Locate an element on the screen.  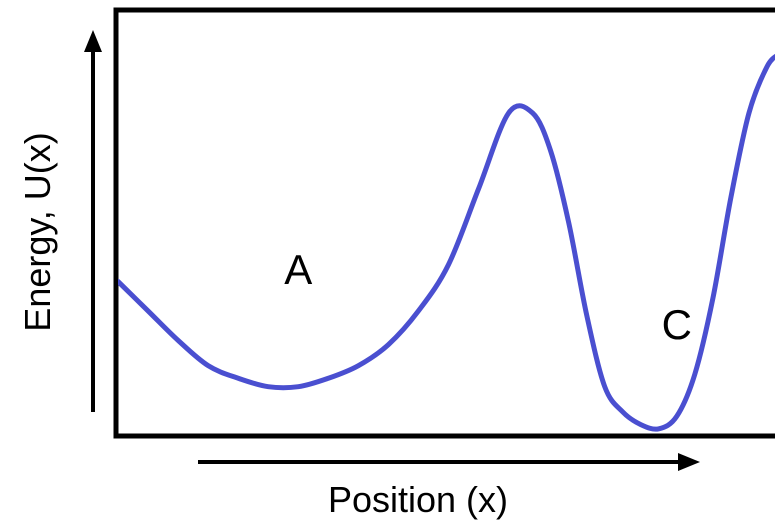
annotation-label-a: A is located at coordinates (298, 269).